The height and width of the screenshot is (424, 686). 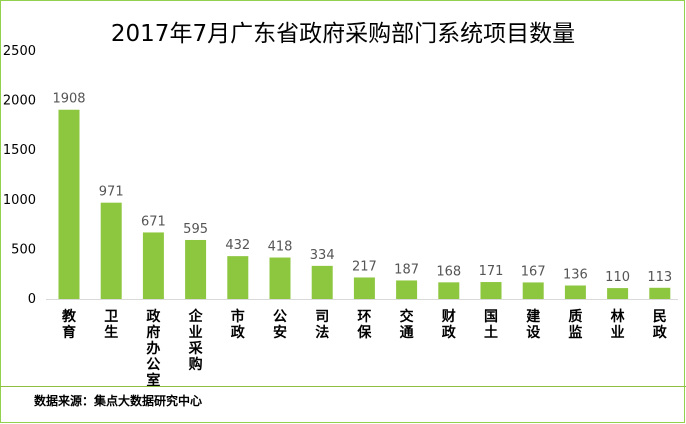 What do you see at coordinates (19, 51) in the screenshot?
I see `y-tick-label: 2500` at bounding box center [19, 51].